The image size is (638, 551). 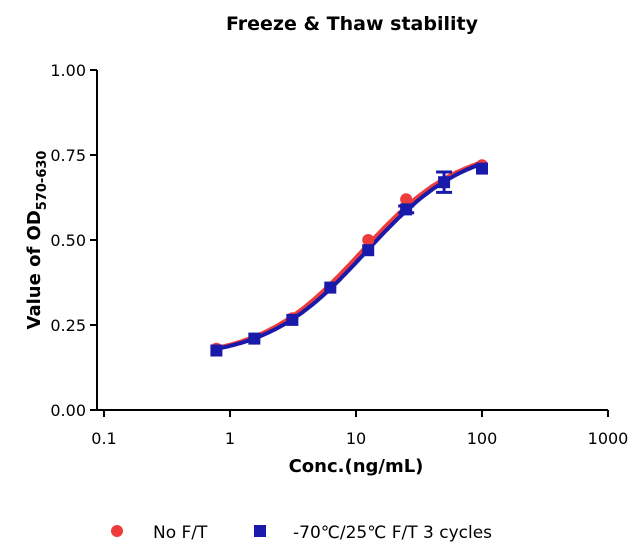 I want to click on y-tick-label: 0.25, so click(x=68, y=325).